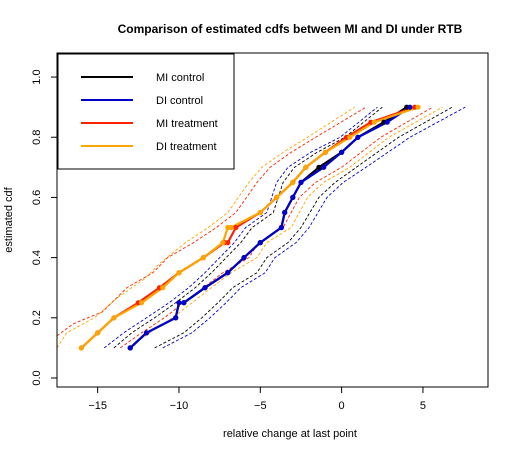 This screenshot has height=451, width=516. Describe the element at coordinates (260, 406) in the screenshot. I see `x-tick-label: −5` at that location.